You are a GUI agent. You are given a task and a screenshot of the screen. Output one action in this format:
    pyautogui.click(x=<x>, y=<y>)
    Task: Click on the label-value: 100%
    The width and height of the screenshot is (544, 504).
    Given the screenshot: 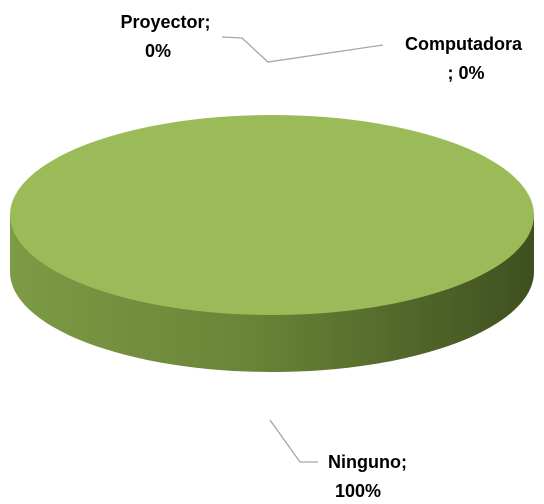 What is the action you would take?
    pyautogui.click(x=358, y=491)
    